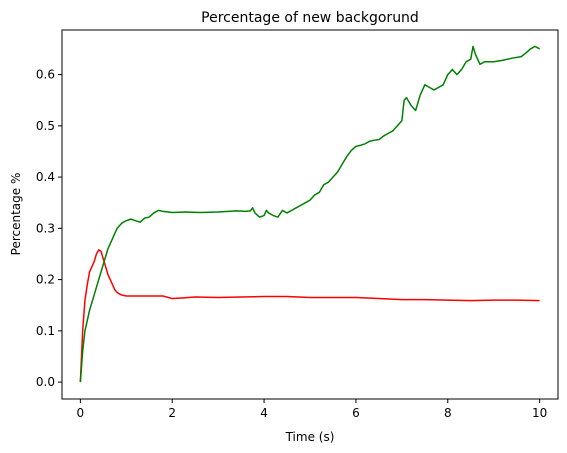 The width and height of the screenshot is (567, 453). What do you see at coordinates (356, 413) in the screenshot?
I see `x-tick-label: 6` at bounding box center [356, 413].